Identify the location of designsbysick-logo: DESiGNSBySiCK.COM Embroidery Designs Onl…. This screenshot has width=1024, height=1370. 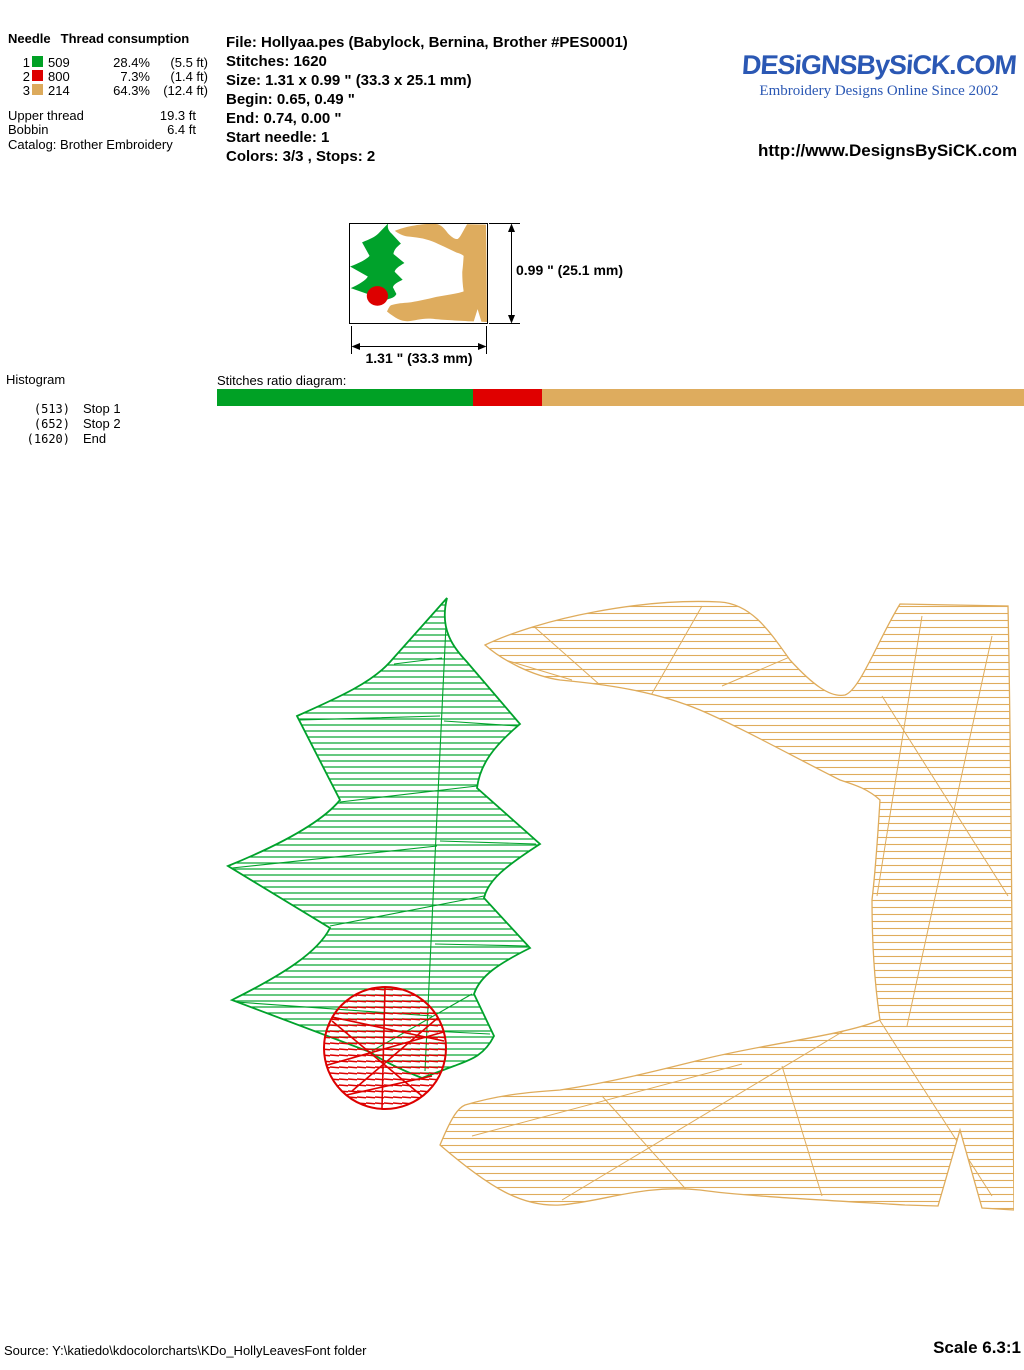
(879, 75).